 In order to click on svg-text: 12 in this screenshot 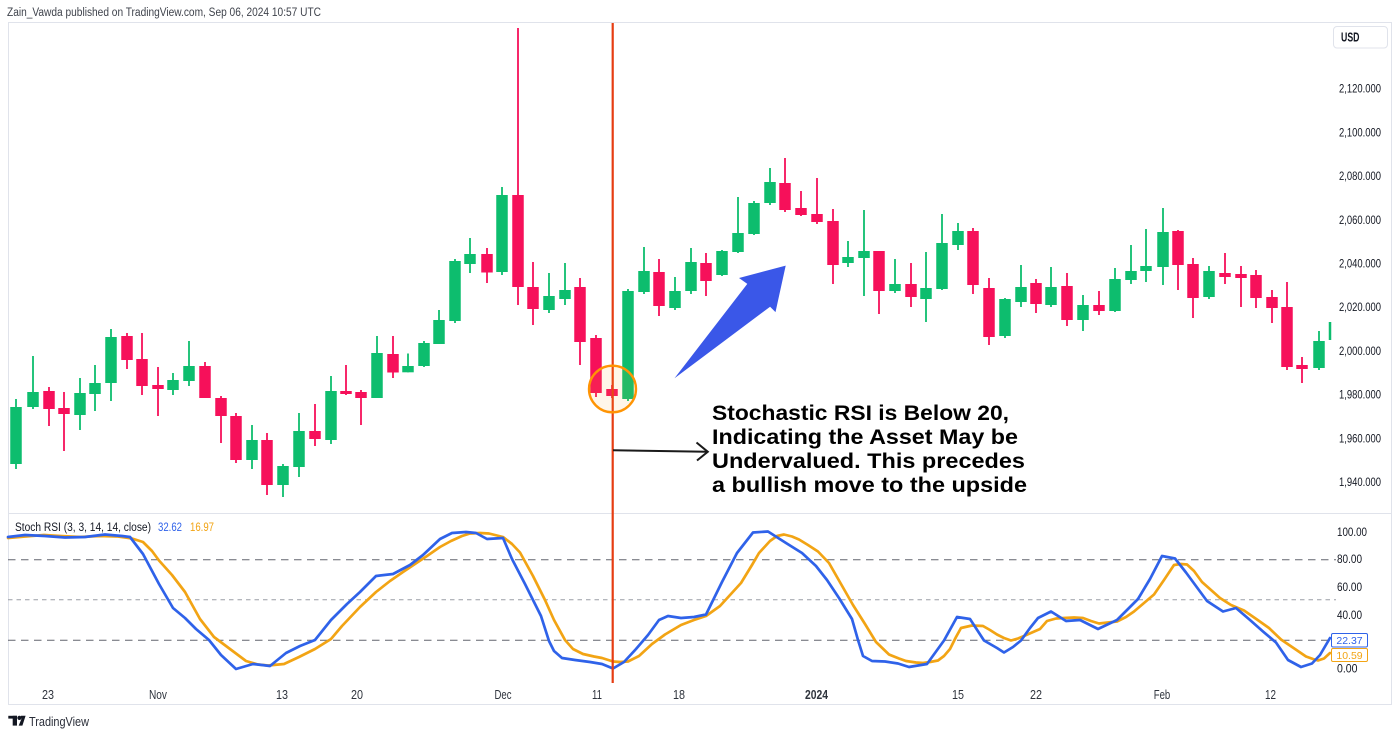, I will do `click(1270, 694)`.